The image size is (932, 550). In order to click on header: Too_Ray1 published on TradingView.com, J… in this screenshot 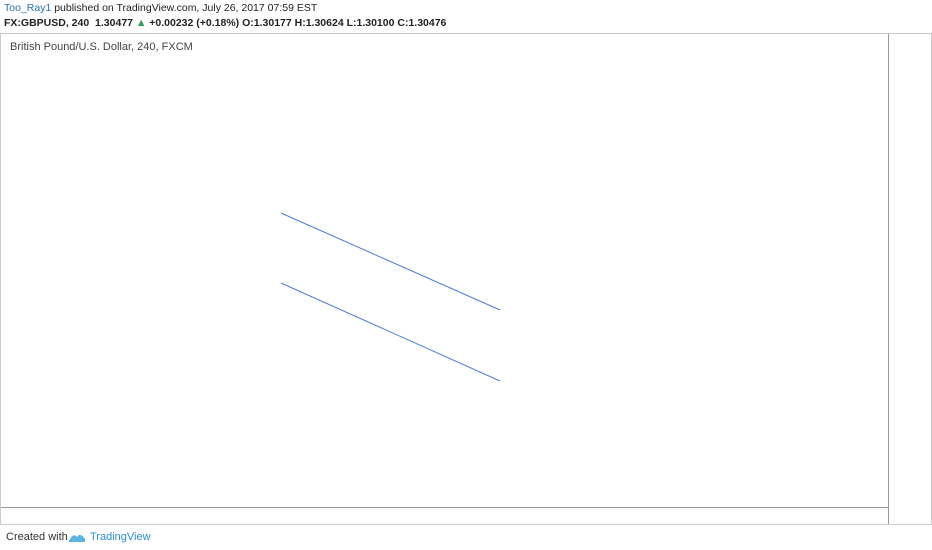, I will do `click(466, 16)`.